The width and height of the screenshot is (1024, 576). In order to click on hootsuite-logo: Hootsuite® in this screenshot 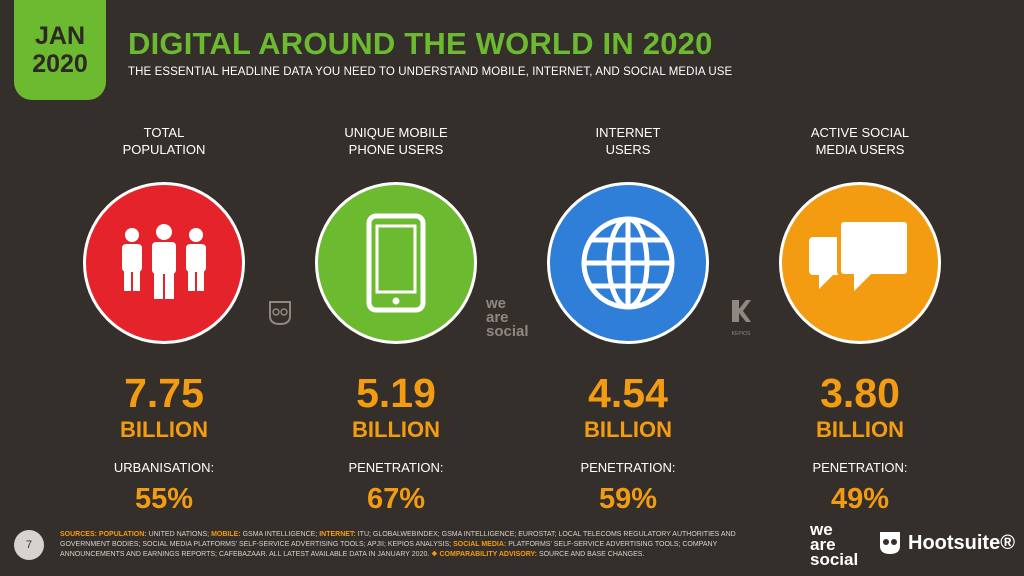, I will do `click(946, 543)`.